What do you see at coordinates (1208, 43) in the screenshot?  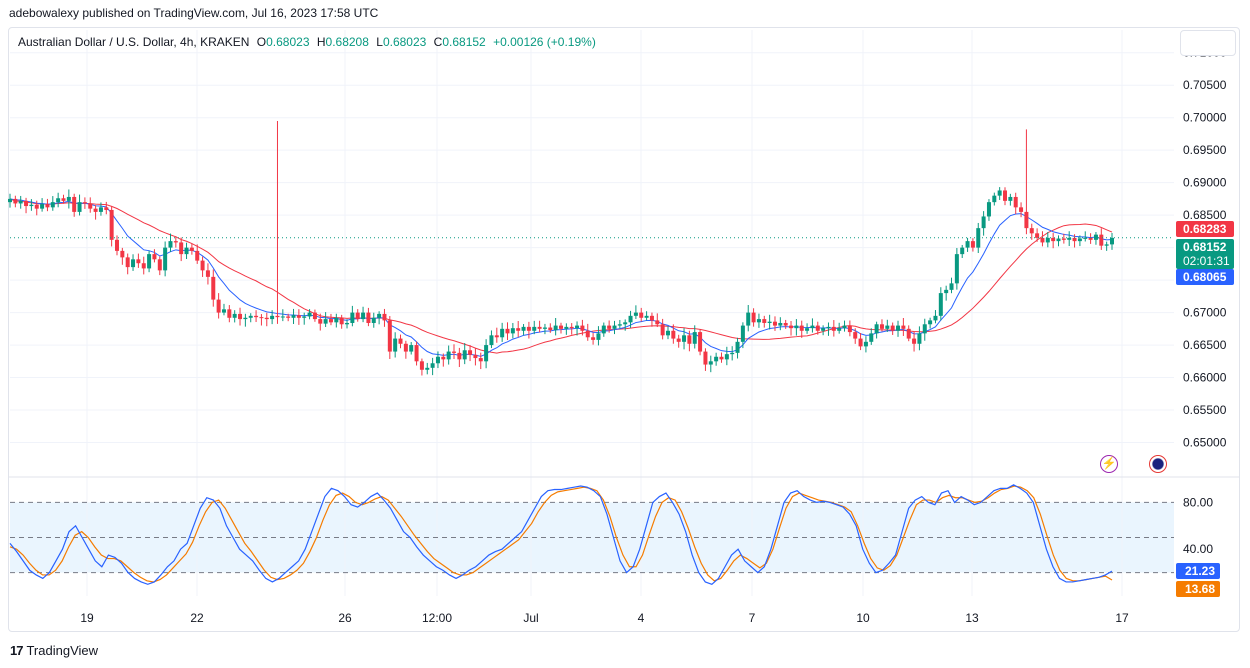 I see `scale-settings-button` at bounding box center [1208, 43].